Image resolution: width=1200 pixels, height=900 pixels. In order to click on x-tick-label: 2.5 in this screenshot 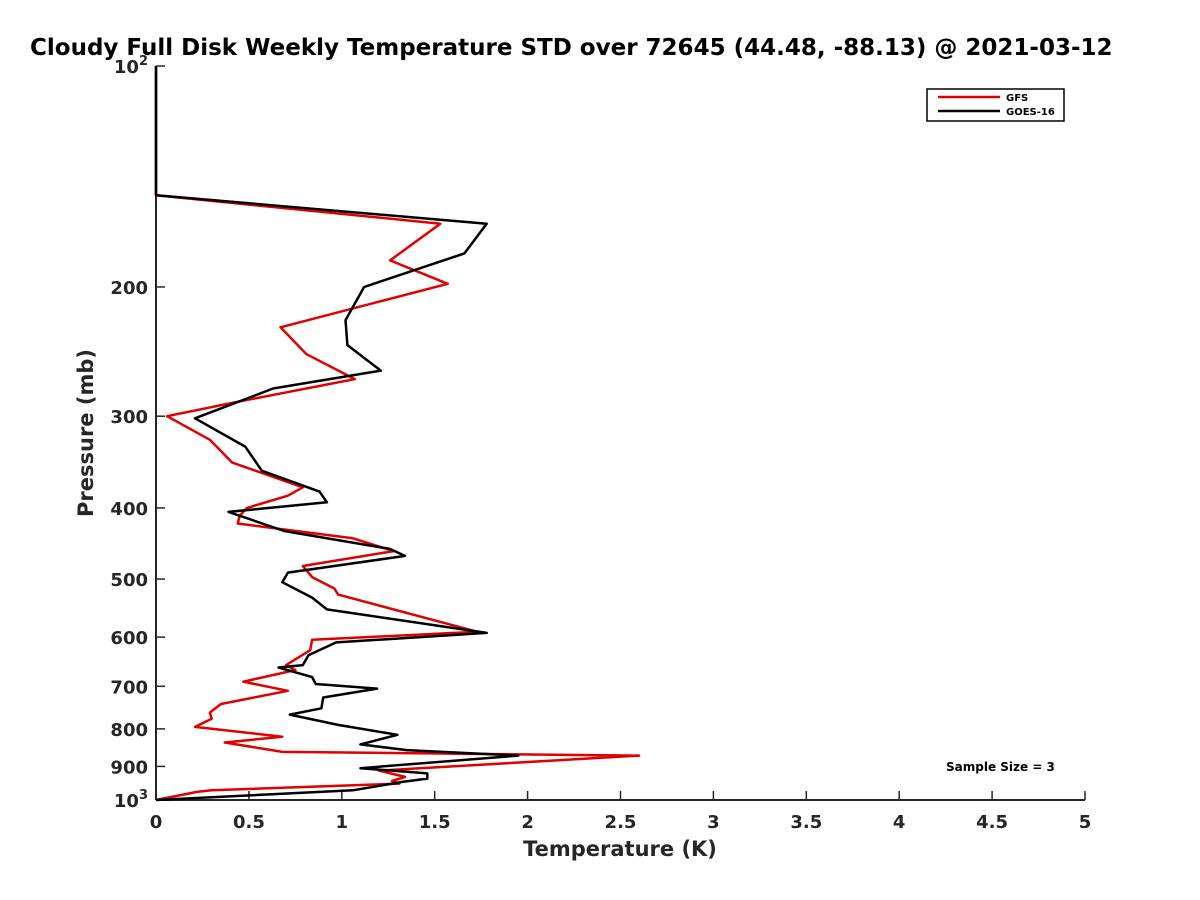, I will do `click(621, 822)`.